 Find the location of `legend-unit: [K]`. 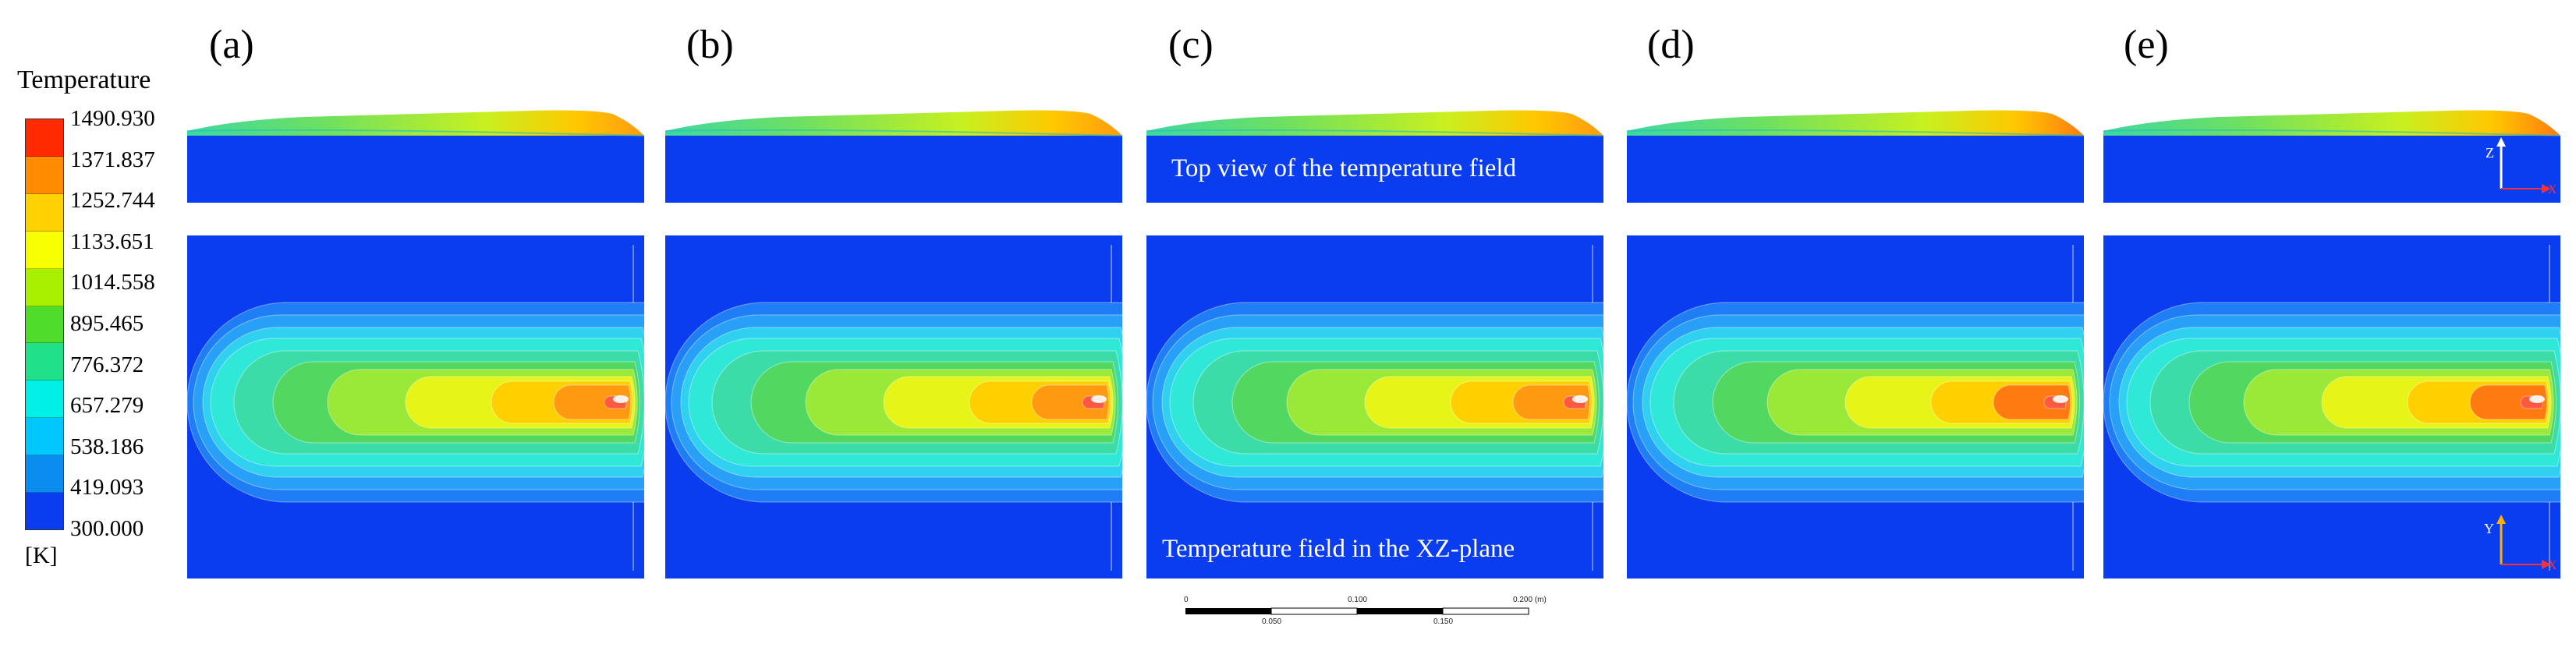

legend-unit: [K] is located at coordinates (41, 555).